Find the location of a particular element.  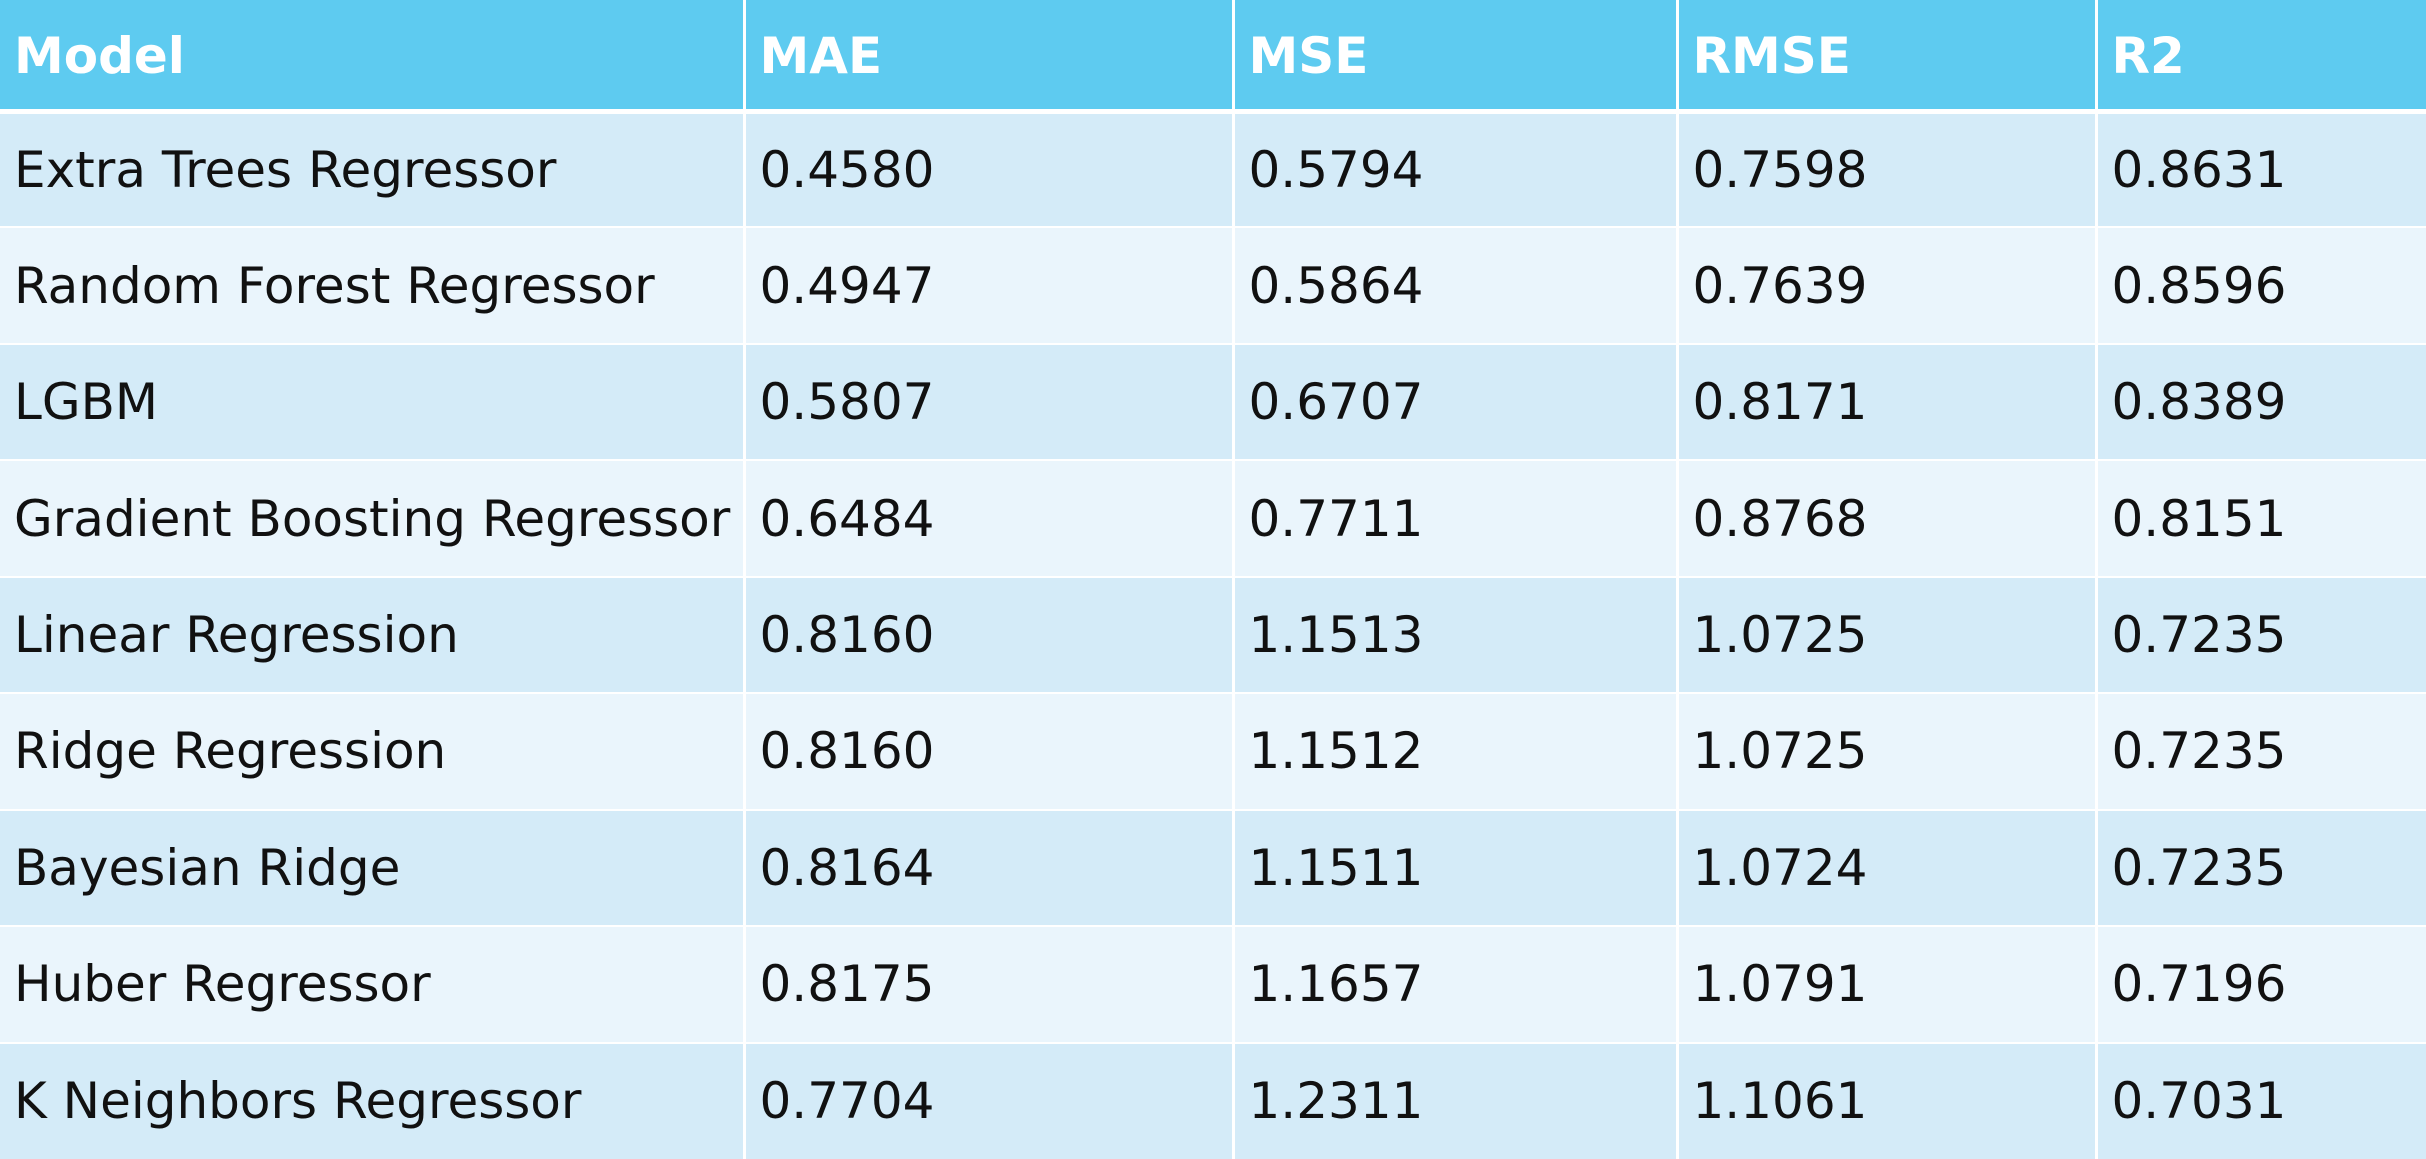

cell-rmse: 1.1061 is located at coordinates (1887, 1100).